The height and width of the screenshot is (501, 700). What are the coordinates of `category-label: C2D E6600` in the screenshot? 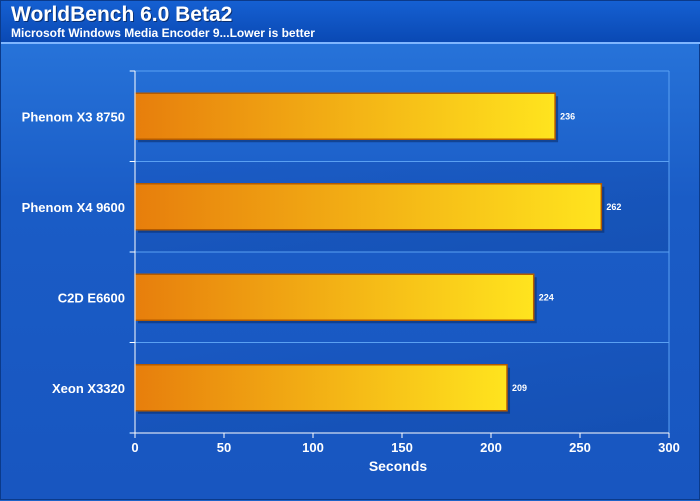 It's located at (91, 297).